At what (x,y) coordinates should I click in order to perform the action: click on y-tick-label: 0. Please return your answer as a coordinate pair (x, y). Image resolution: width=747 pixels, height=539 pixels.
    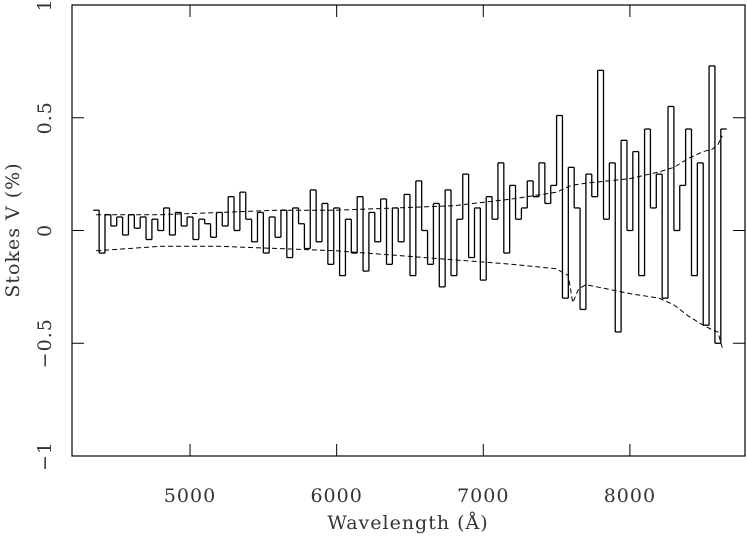
    Looking at the image, I should click on (45, 230).